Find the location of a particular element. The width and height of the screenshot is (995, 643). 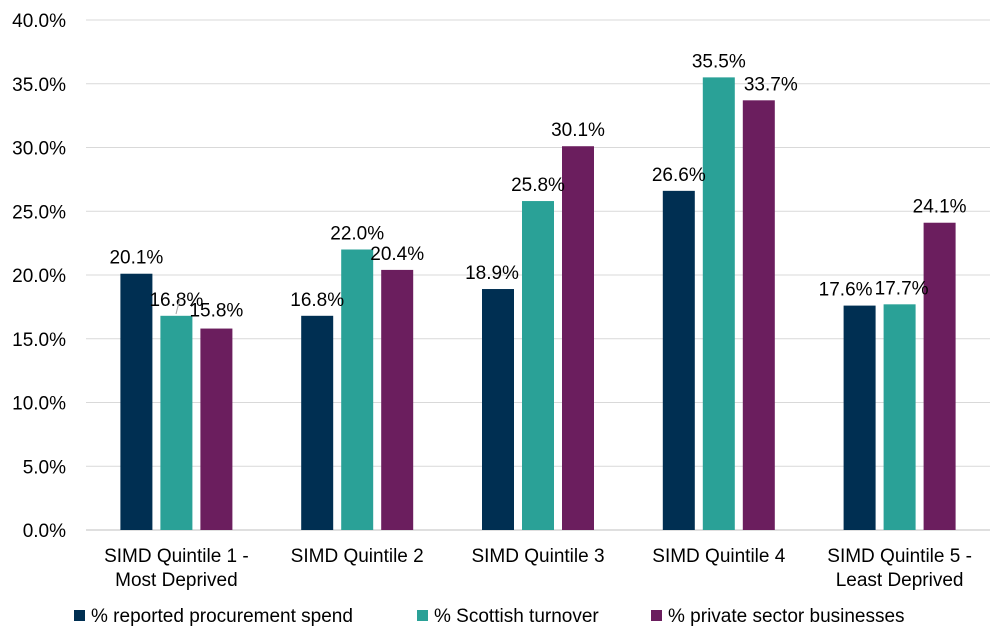

data-label: 15.8% is located at coordinates (216, 311).